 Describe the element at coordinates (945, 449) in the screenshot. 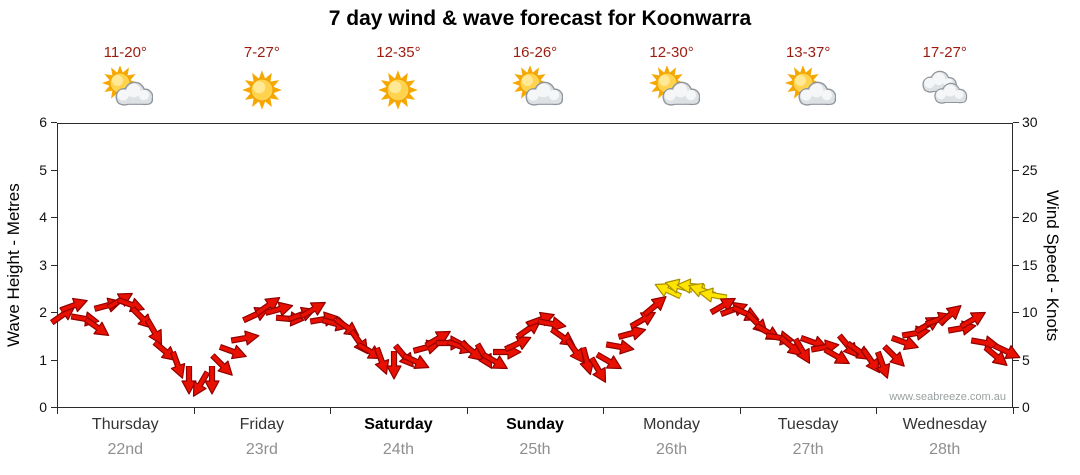

I see `day-date-label: 28th` at that location.